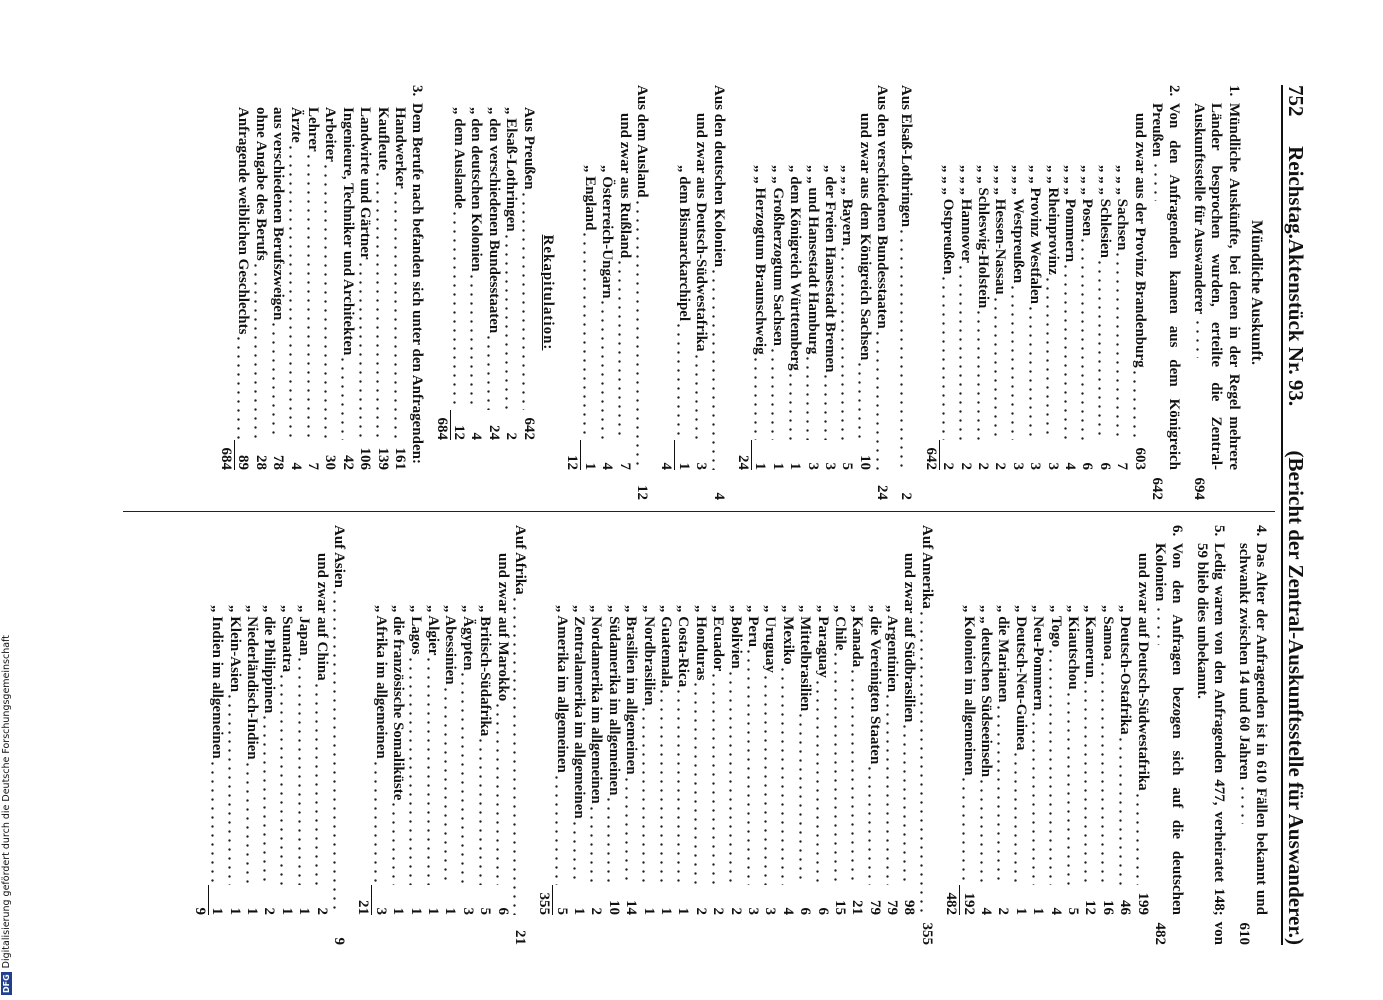  What do you see at coordinates (1233, 91) in the screenshot?
I see `item-number: 1.` at bounding box center [1233, 91].